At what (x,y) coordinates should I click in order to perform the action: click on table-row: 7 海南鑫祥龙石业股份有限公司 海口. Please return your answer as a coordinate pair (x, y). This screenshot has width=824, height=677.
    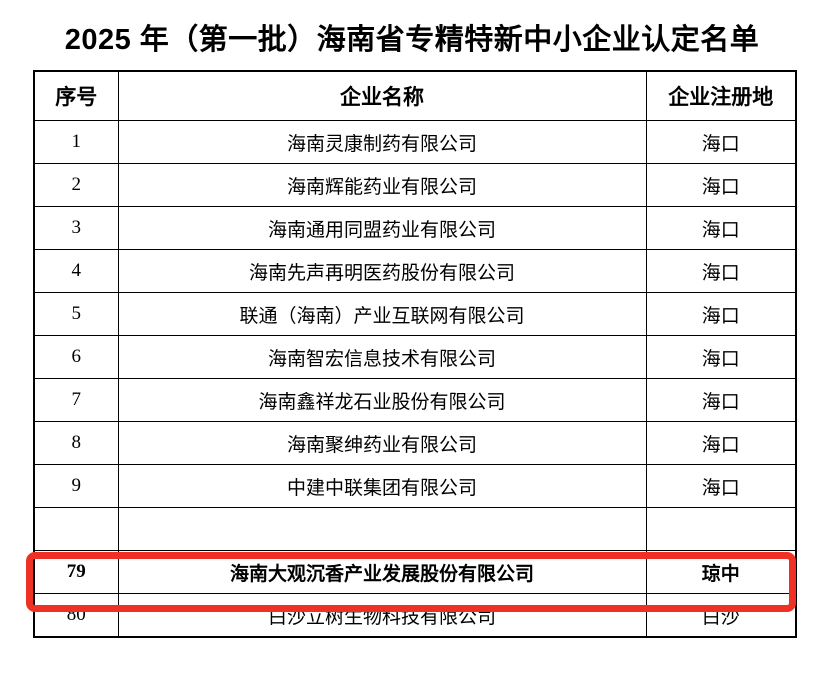
    Looking at the image, I should click on (415, 400).